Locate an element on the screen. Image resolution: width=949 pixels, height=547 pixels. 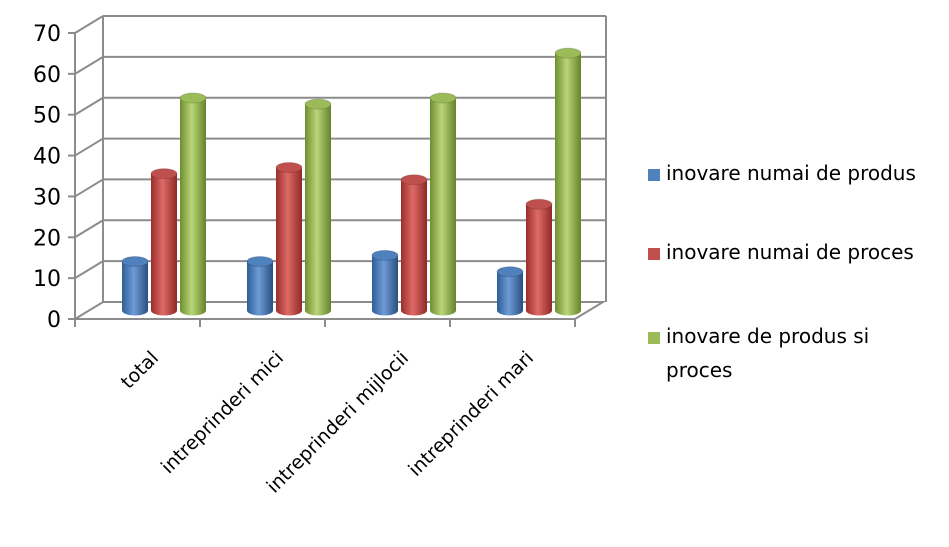
x-category-label: total is located at coordinates (140, 370).